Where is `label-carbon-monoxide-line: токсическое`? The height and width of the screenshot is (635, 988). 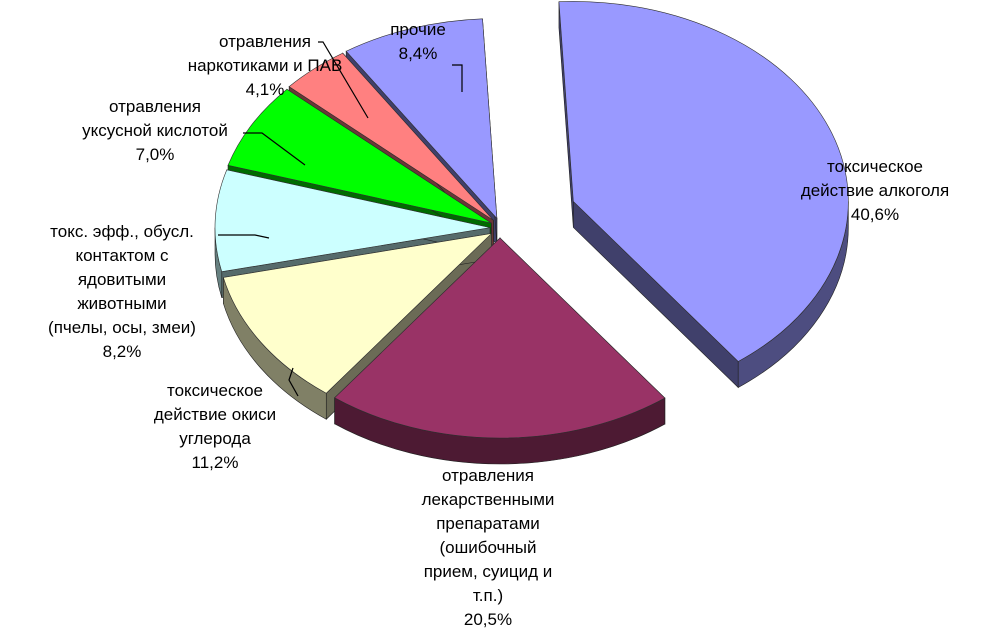
label-carbon-monoxide-line: токсическое is located at coordinates (215, 390).